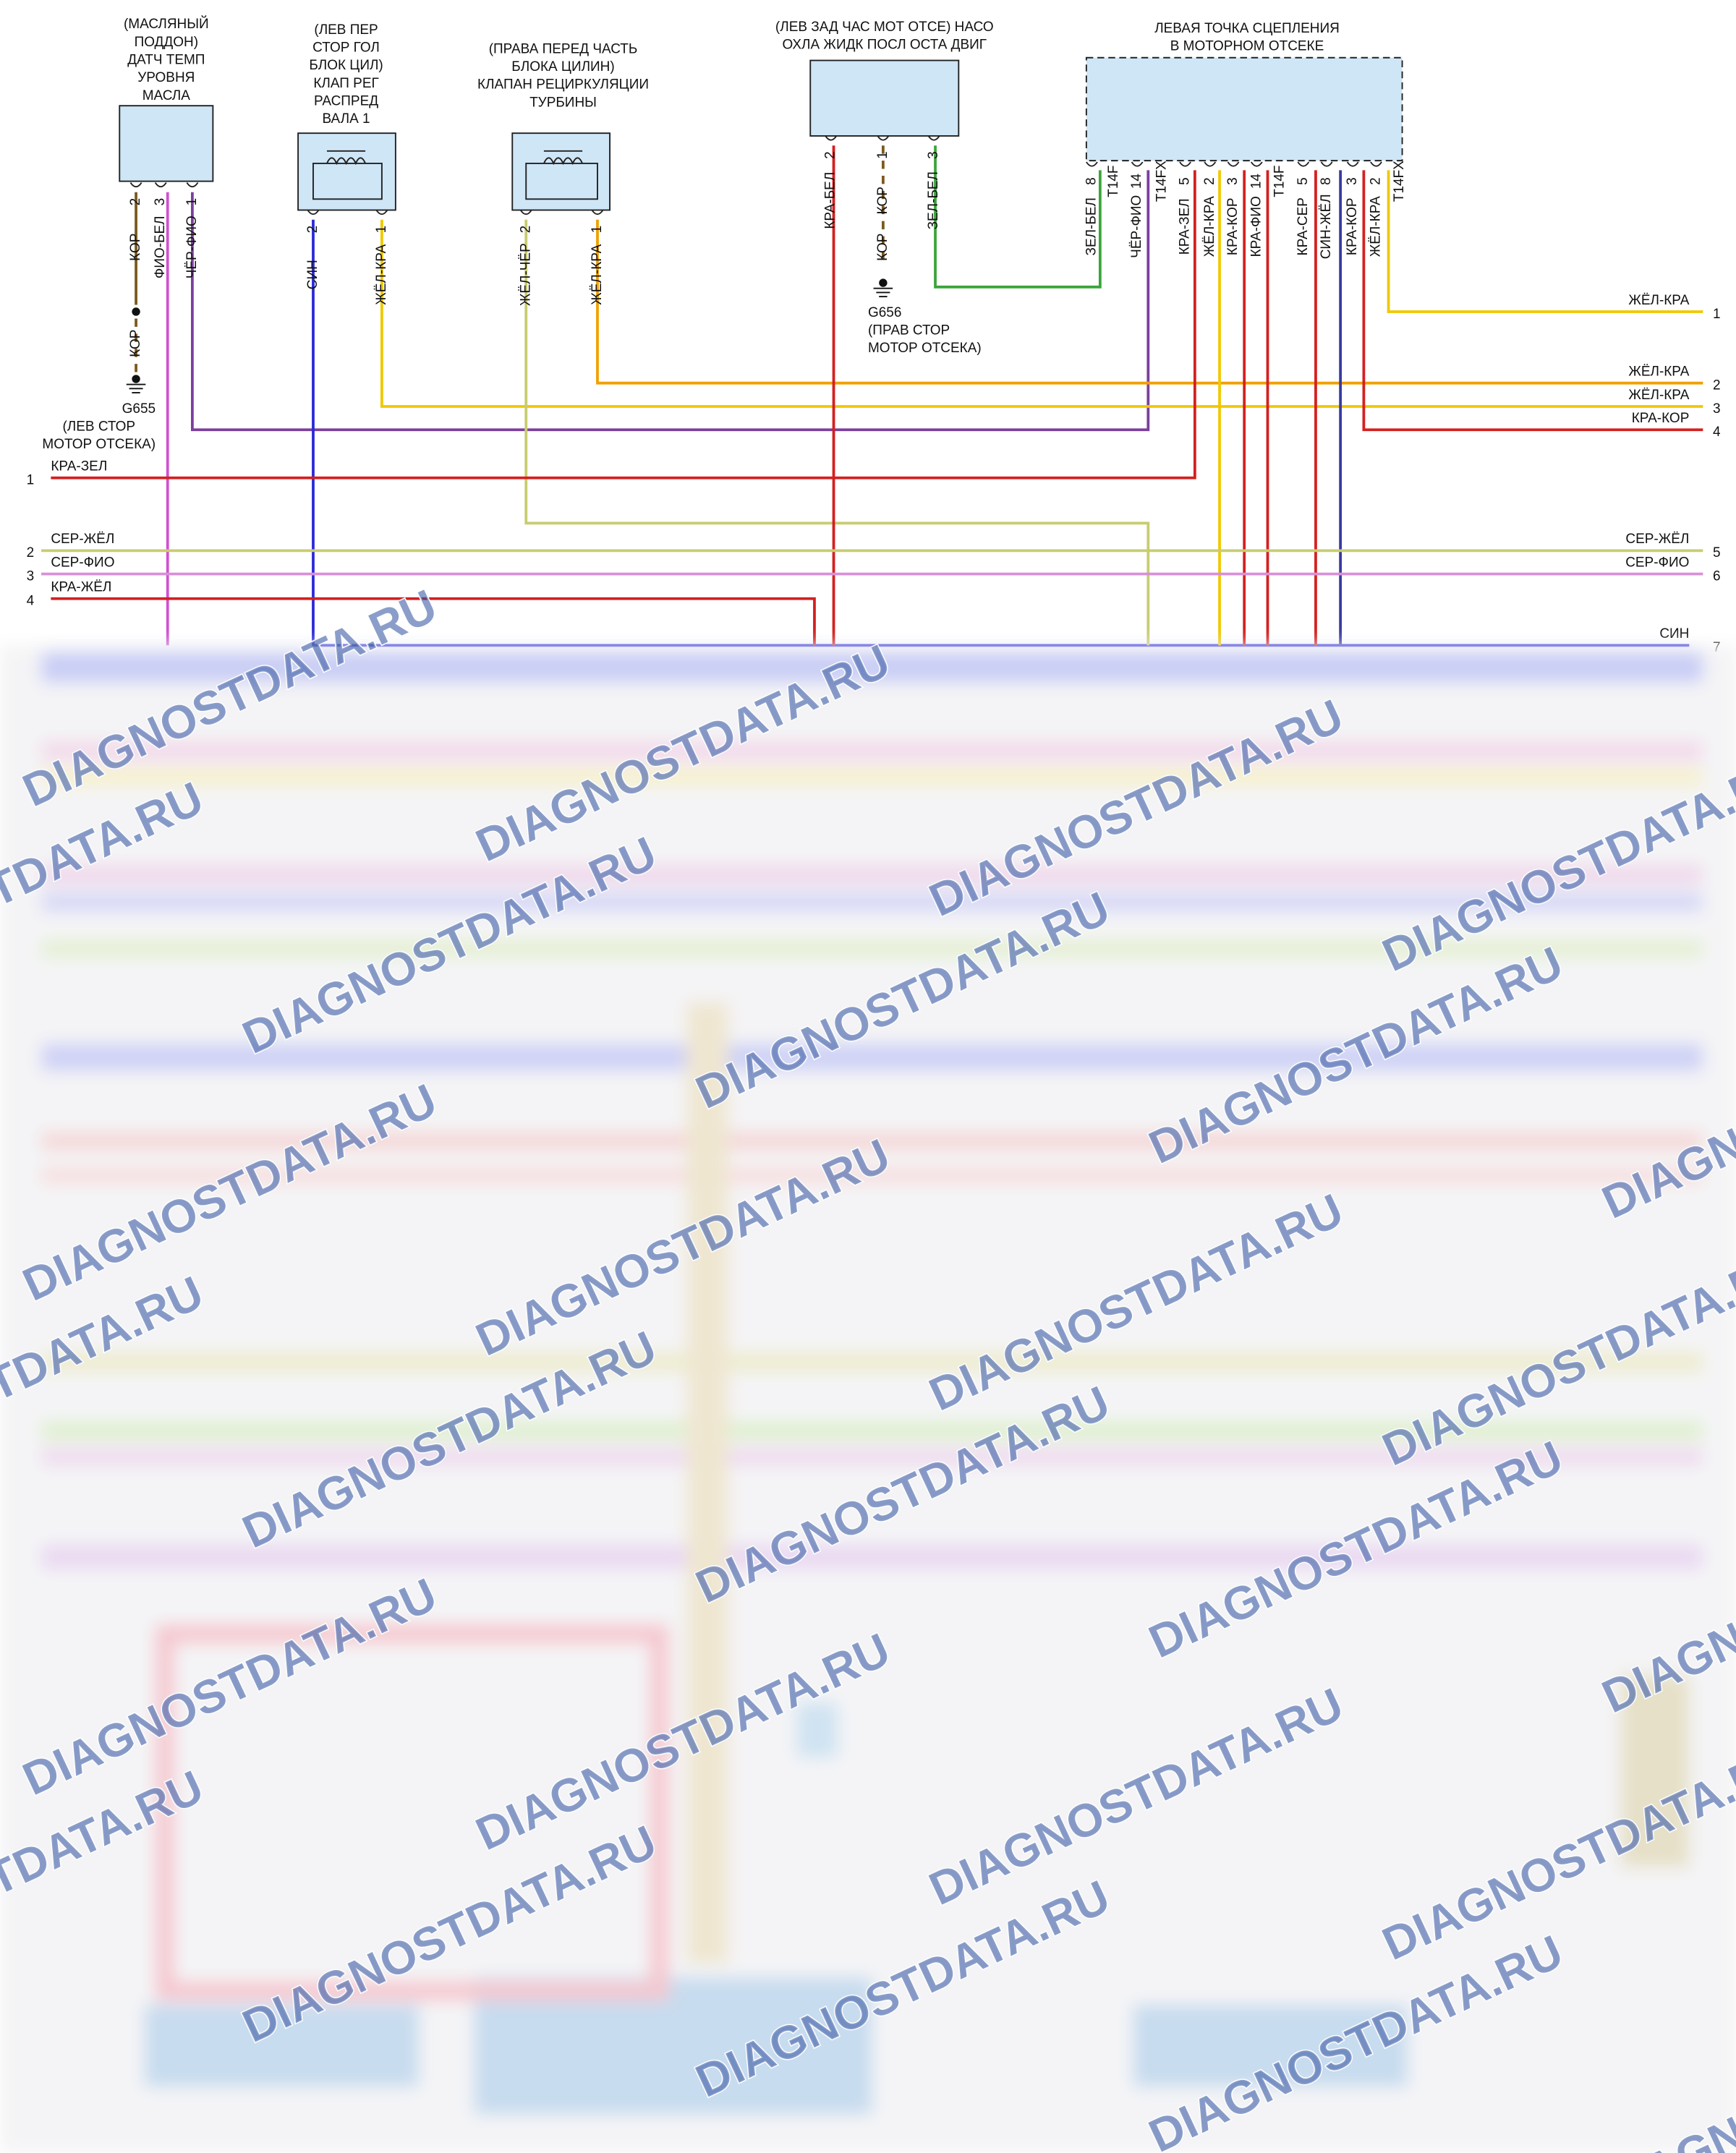 The width and height of the screenshot is (1736, 2153). Describe the element at coordinates (166, 24) in the screenshot. I see `component-label: (МАСЛЯНЫЙ` at that location.